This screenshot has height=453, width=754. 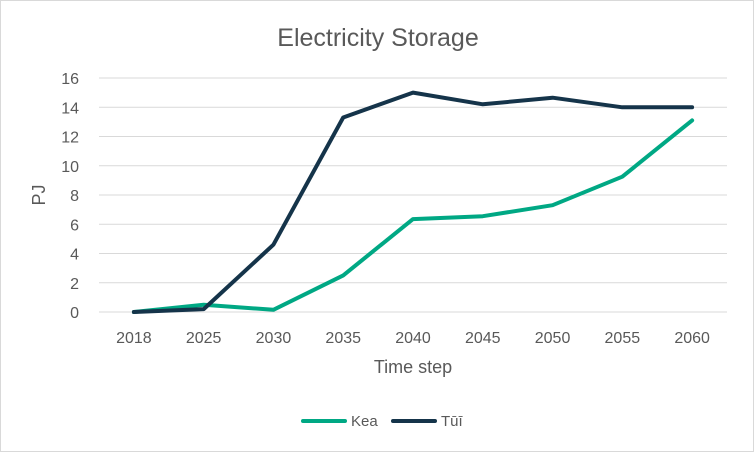 What do you see at coordinates (553, 338) in the screenshot?
I see `x-tick-label: 2050` at bounding box center [553, 338].